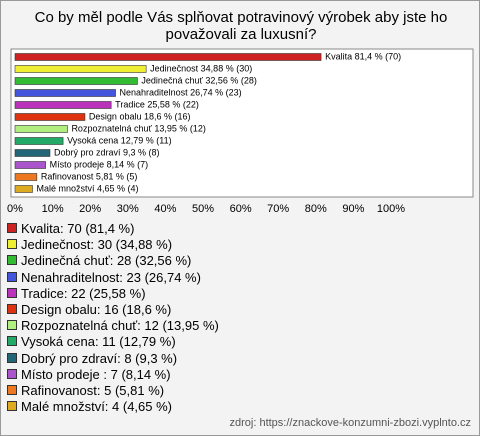 The width and height of the screenshot is (480, 436). What do you see at coordinates (363, 56) in the screenshot?
I see `data-label: Kvalita 81,4 % (70)` at bounding box center [363, 56].